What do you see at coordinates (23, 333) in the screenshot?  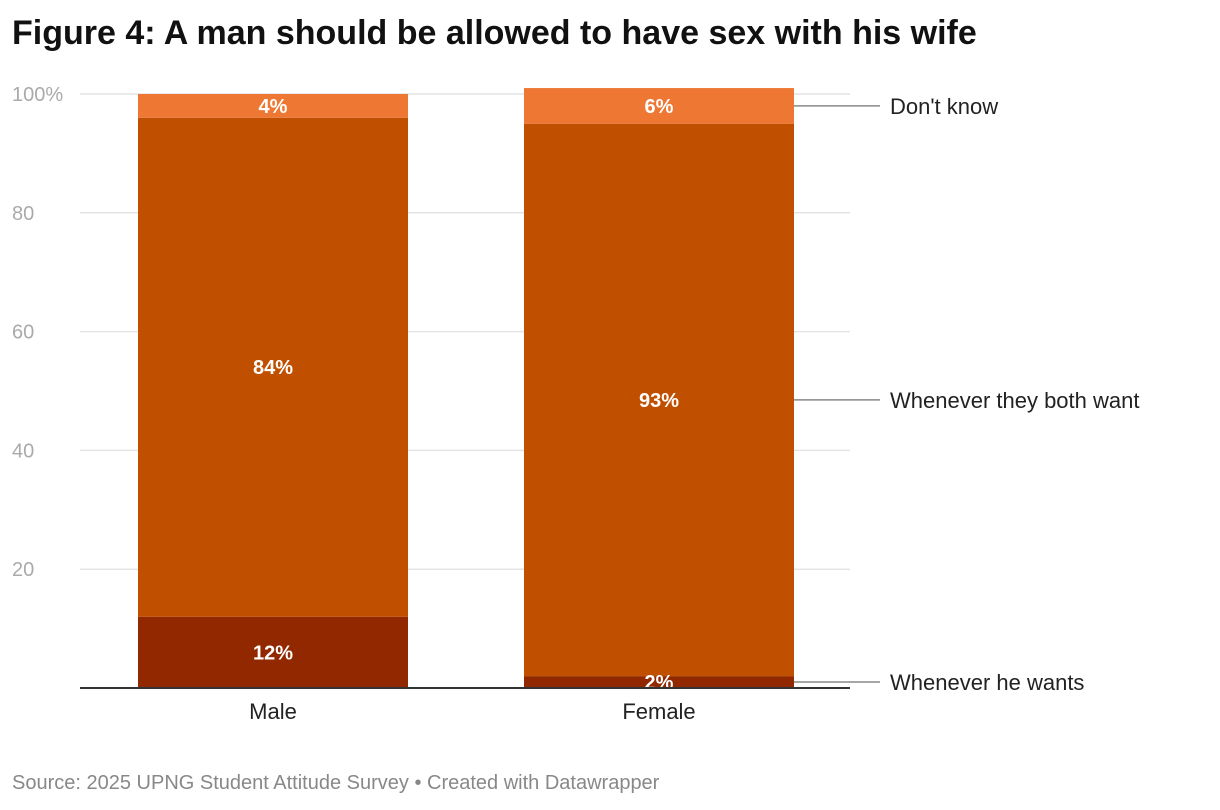 I see `y-tick-label: 60` at bounding box center [23, 333].